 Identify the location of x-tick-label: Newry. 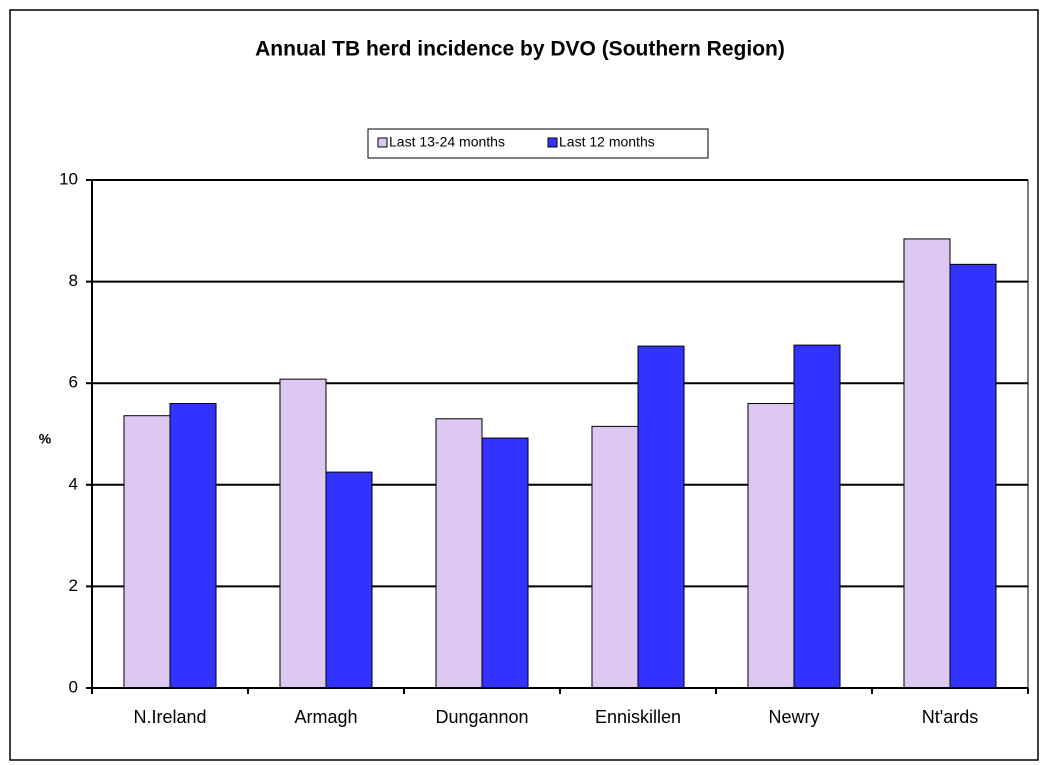
(793, 717).